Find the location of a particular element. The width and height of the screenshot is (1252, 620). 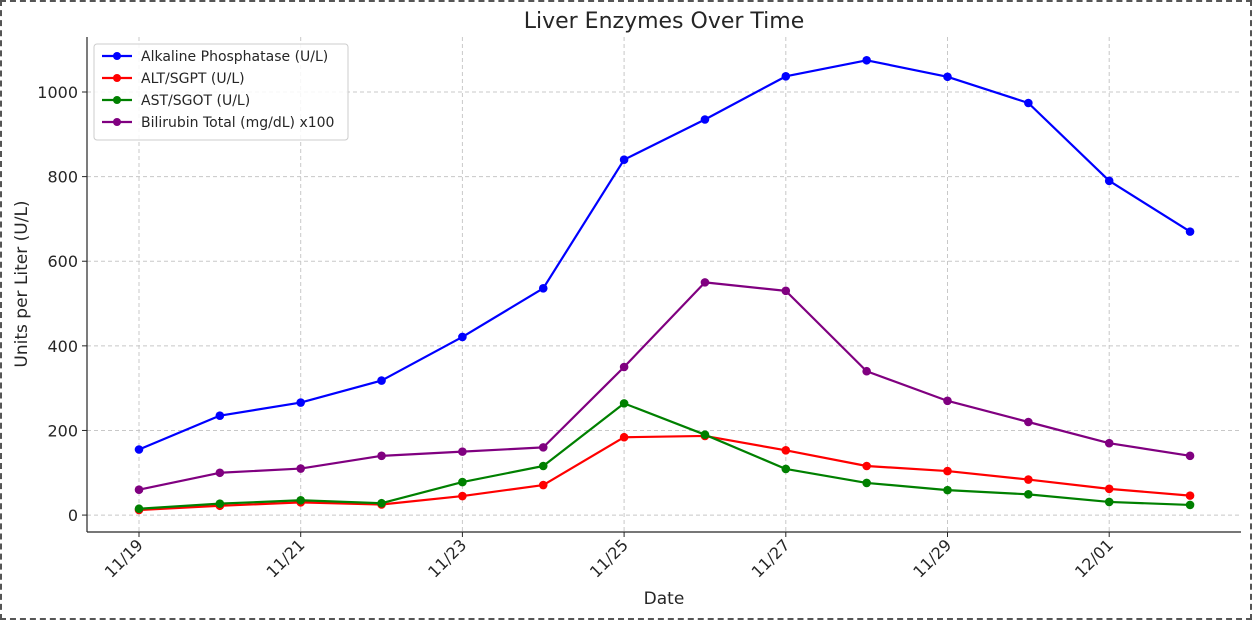

x-tick-label: 11/23 is located at coordinates (447, 558).